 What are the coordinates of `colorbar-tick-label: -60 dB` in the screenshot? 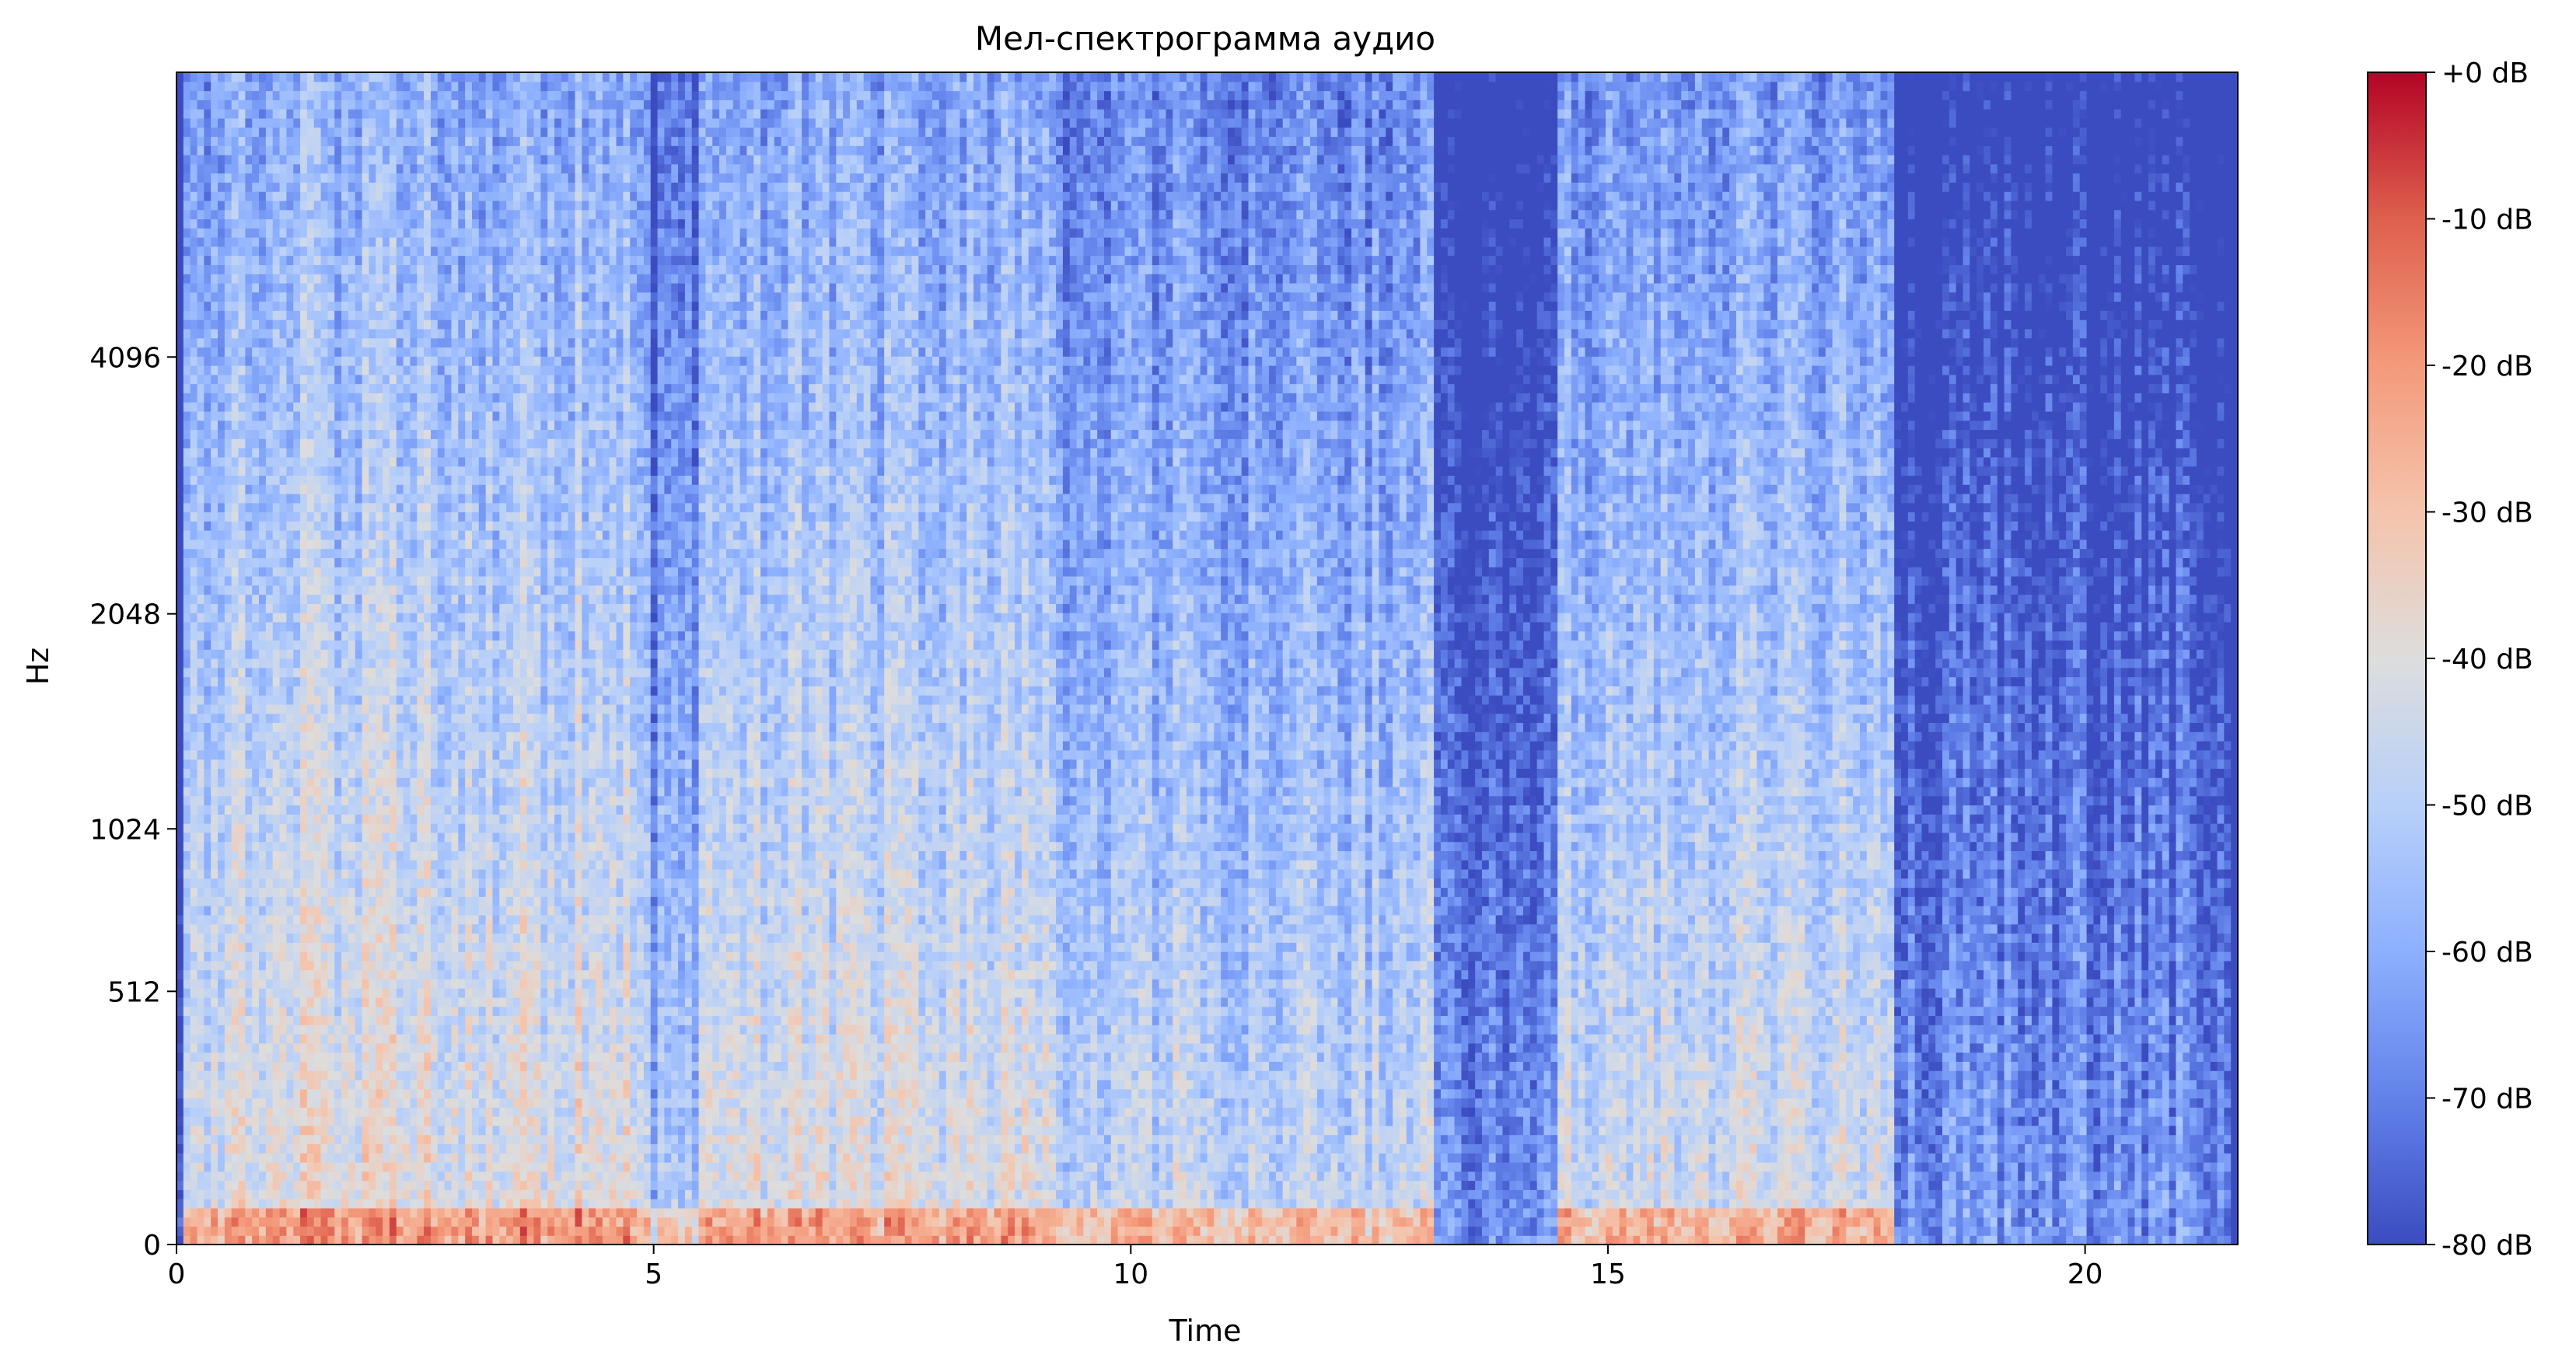 It's located at (2487, 953).